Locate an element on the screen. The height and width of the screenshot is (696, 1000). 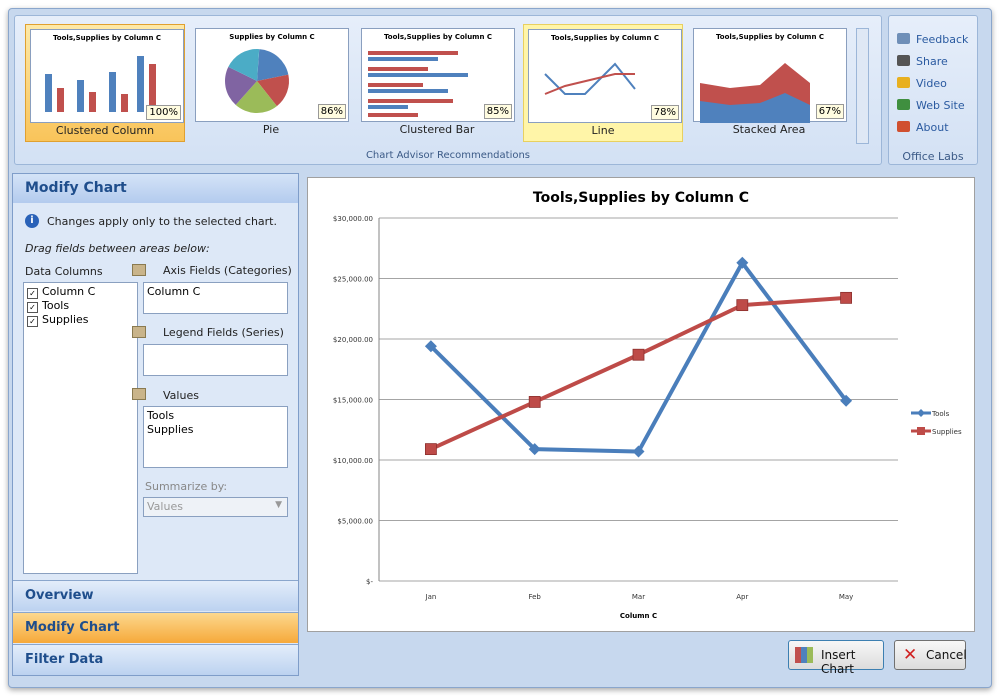
thumbnail-score: 86% is located at coordinates (331, 111).